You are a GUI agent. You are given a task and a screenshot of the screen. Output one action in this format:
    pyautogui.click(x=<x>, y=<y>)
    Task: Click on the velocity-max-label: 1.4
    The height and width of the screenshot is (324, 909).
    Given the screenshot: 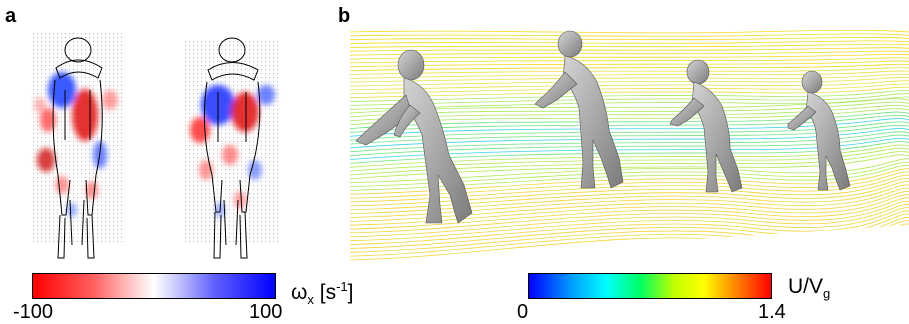 What is the action you would take?
    pyautogui.click(x=772, y=312)
    